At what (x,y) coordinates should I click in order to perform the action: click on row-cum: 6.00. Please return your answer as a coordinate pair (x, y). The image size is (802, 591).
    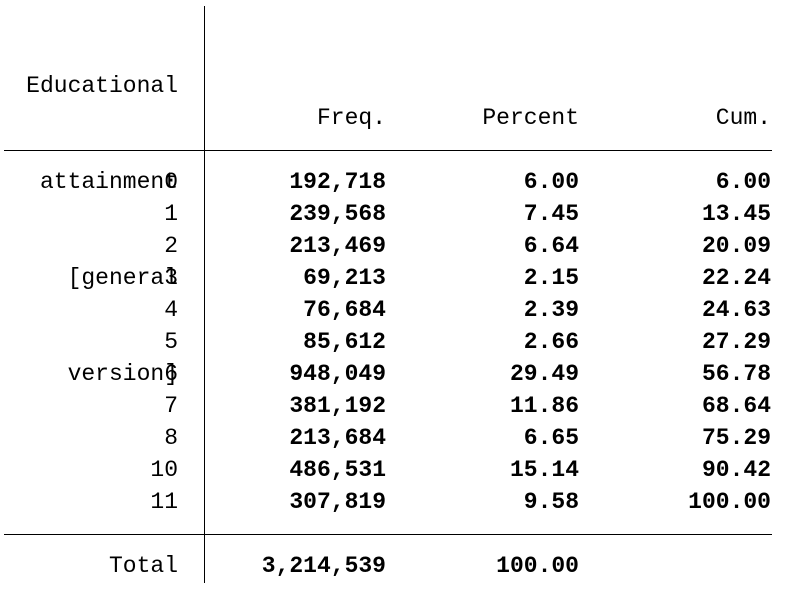
    Looking at the image, I should click on (743, 182).